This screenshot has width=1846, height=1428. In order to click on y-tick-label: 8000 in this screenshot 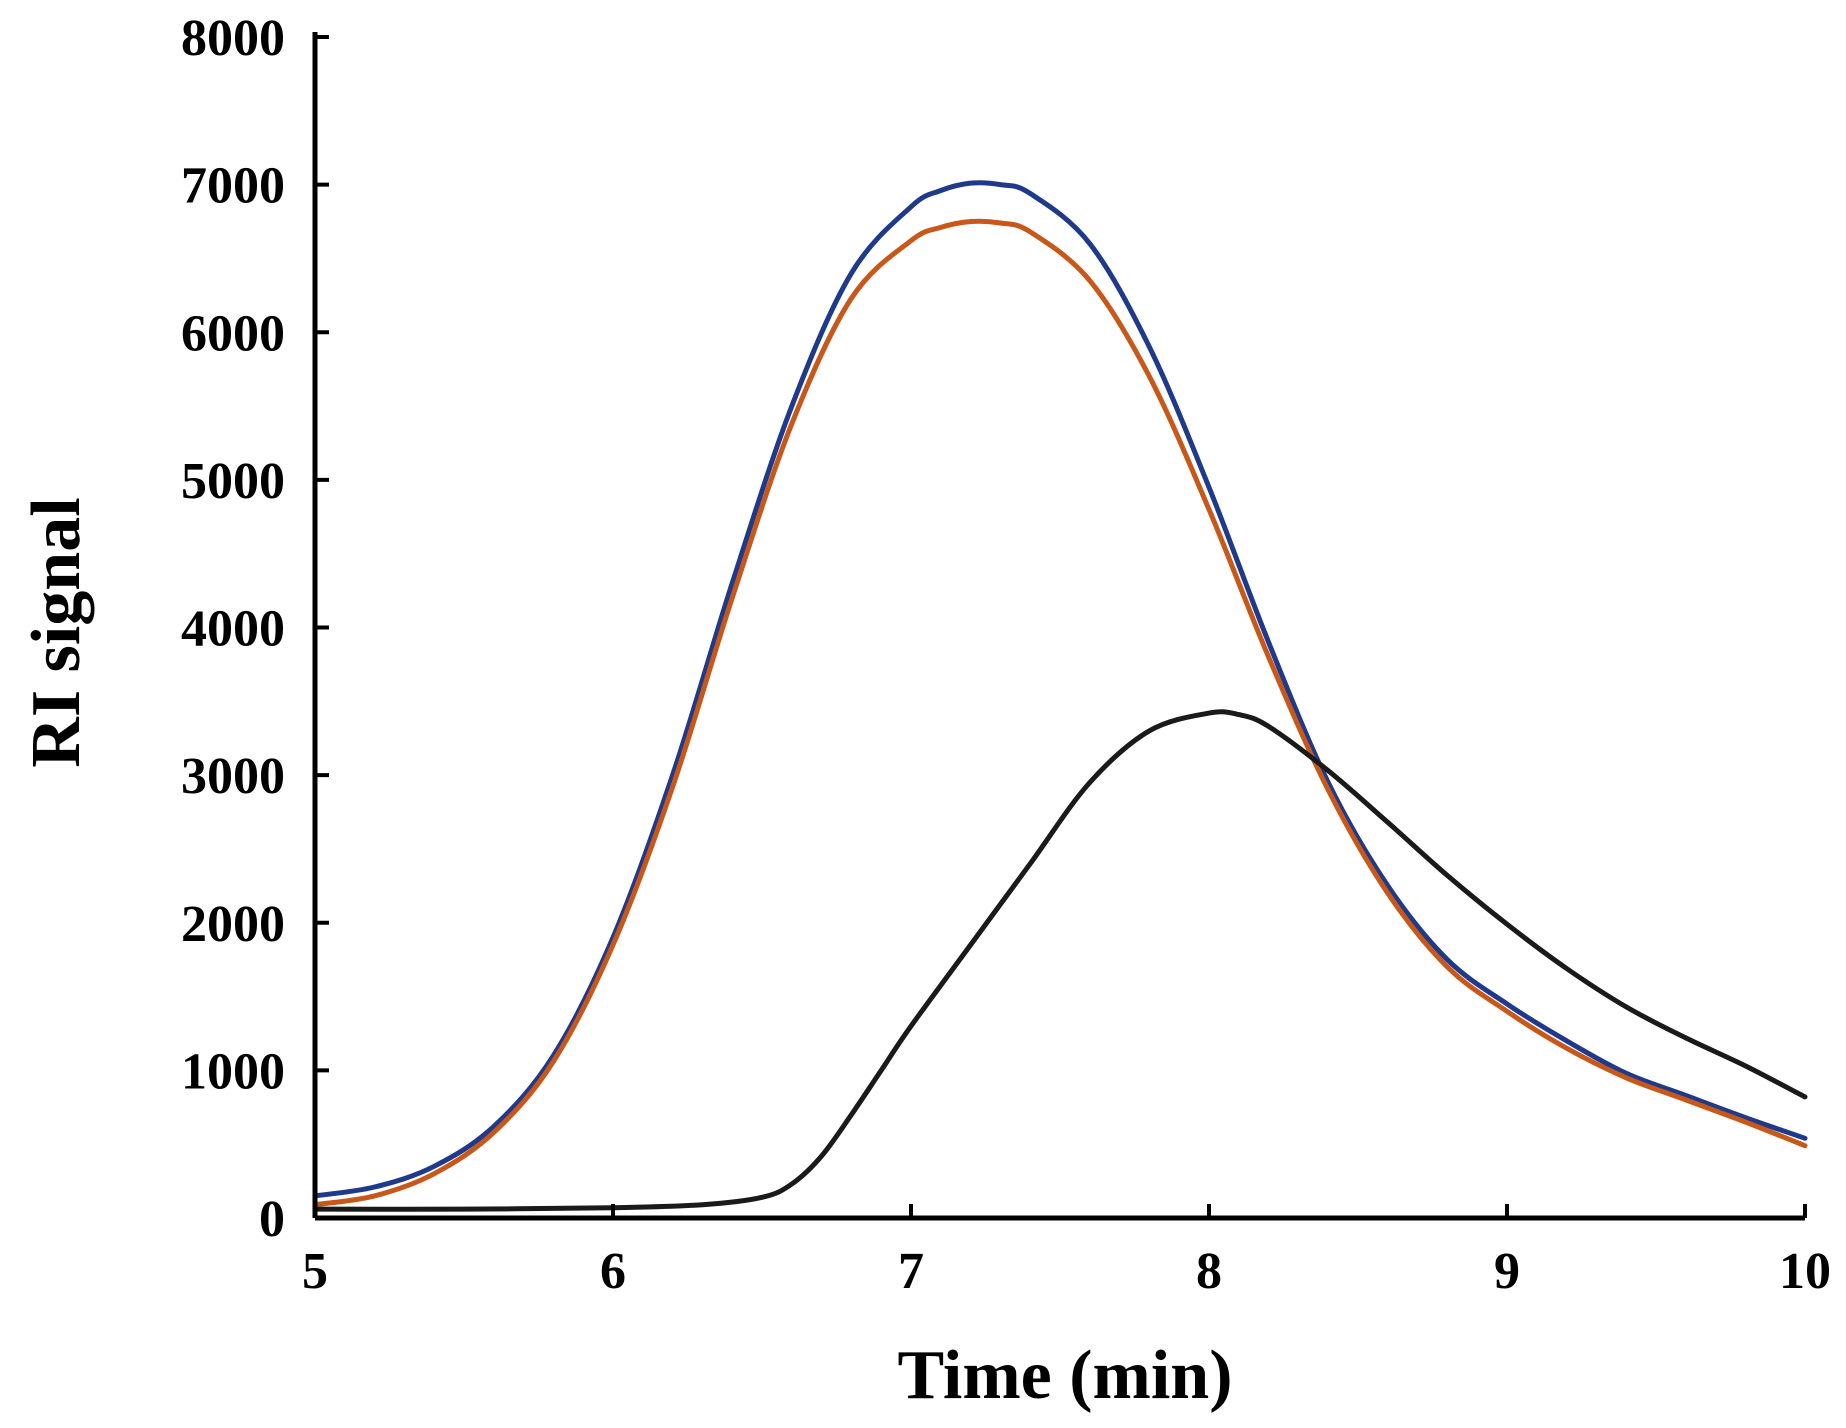, I will do `click(233, 38)`.